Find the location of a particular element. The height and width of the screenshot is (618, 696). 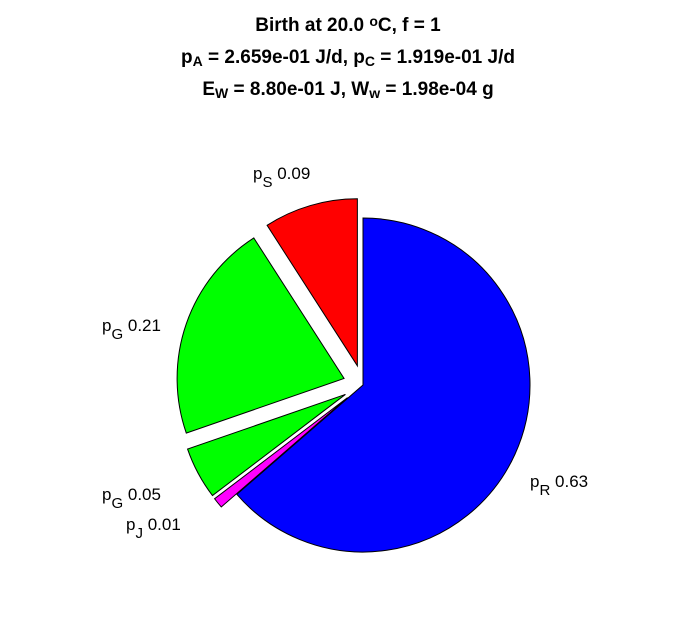

chart-title-line-3: EW = 8.80e-01 J, Ww = 1.98e-04 g is located at coordinates (348, 90).